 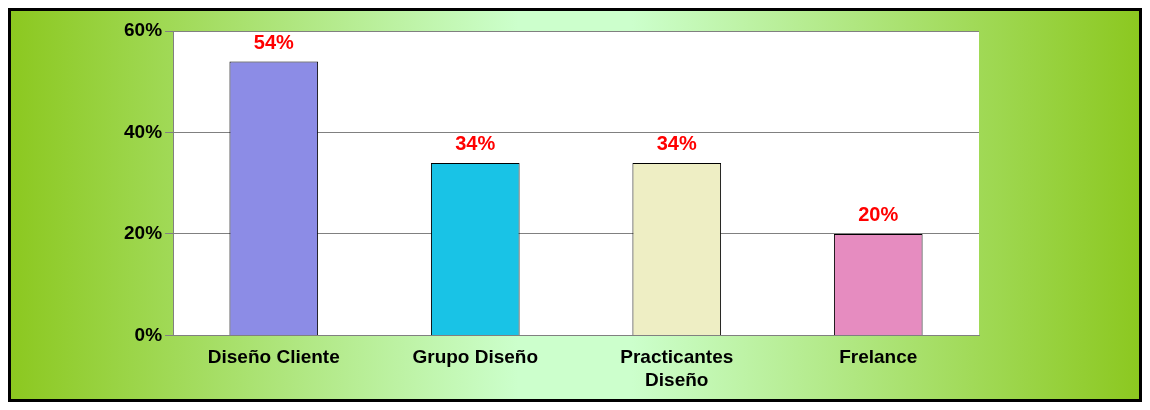 What do you see at coordinates (143, 131) in the screenshot?
I see `y-tick-label: 40%` at bounding box center [143, 131].